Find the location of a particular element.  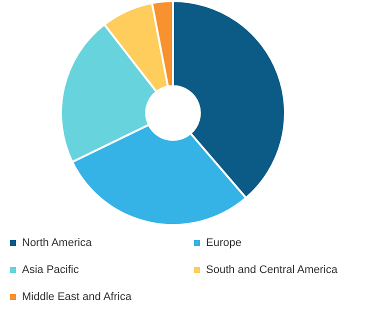

legend-label: Middle East and Africa is located at coordinates (77, 297).